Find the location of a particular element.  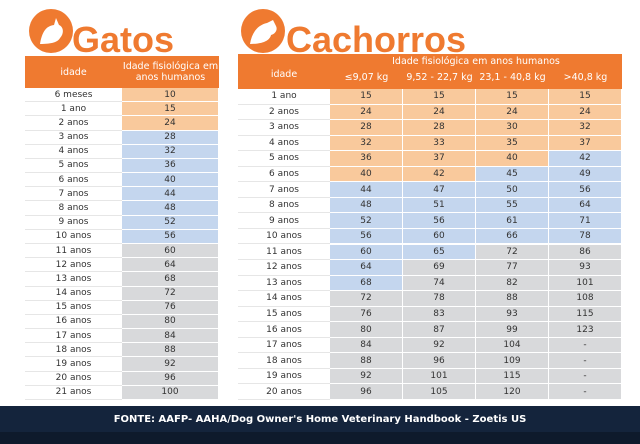

age-cell: 14 anos is located at coordinates (73, 293).